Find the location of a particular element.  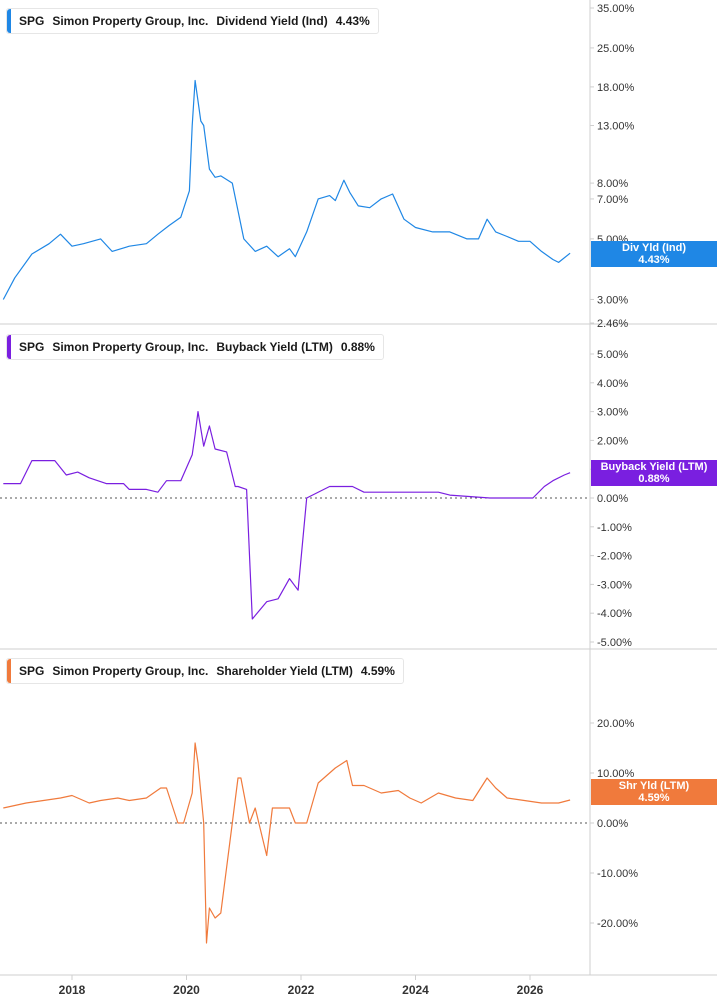

value-tag-value: 4.59% is located at coordinates (654, 798).